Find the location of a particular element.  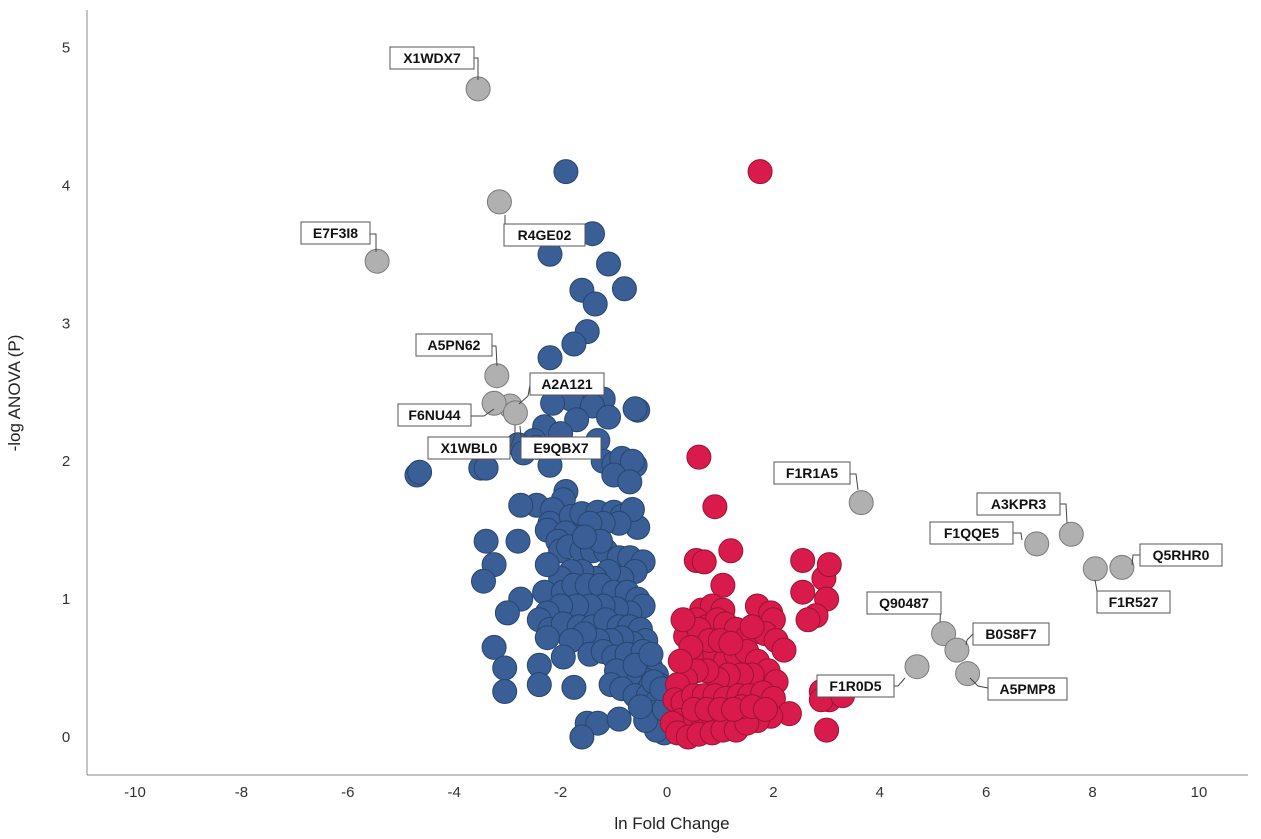

callout-label: A5PN62 is located at coordinates (454, 345).